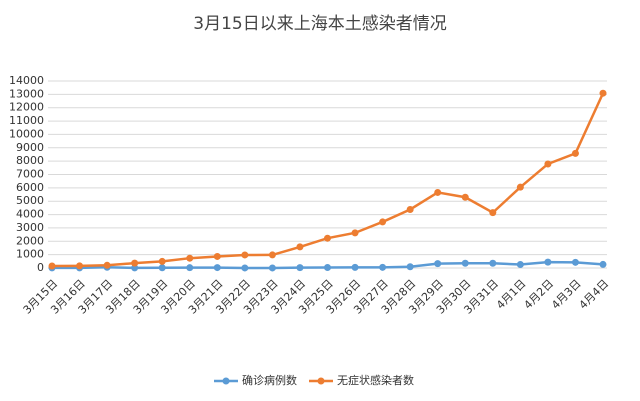 The height and width of the screenshot is (401, 640). What do you see at coordinates (30, 240) in the screenshot?
I see `y-tick-label: 2000` at bounding box center [30, 240].